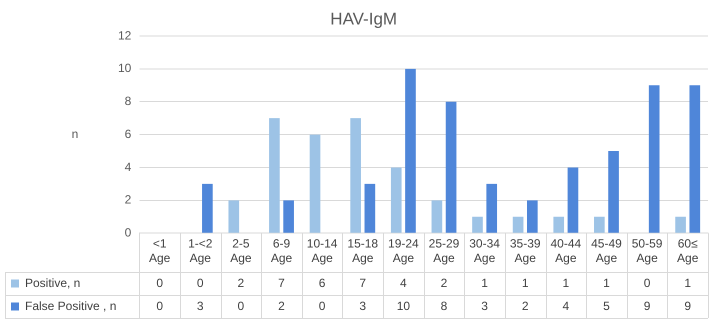  I want to click on x-tick-label: 60≤ Age, so click(688, 251).